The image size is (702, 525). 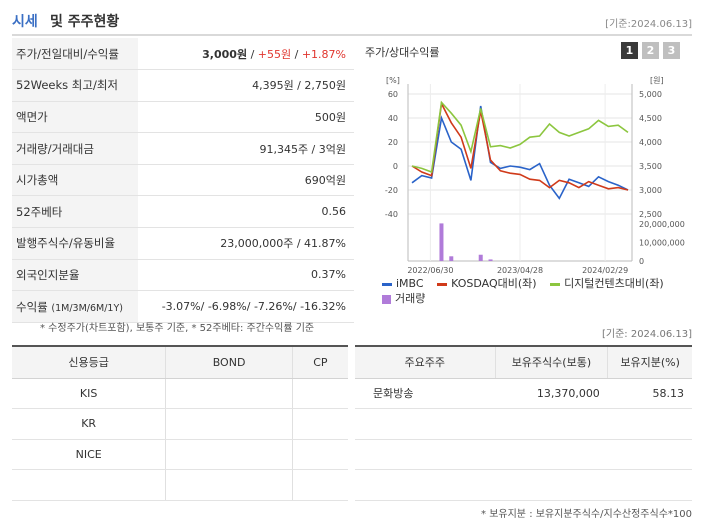 What do you see at coordinates (650, 214) in the screenshot?
I see `right-tick-label: 2,500` at bounding box center [650, 214].